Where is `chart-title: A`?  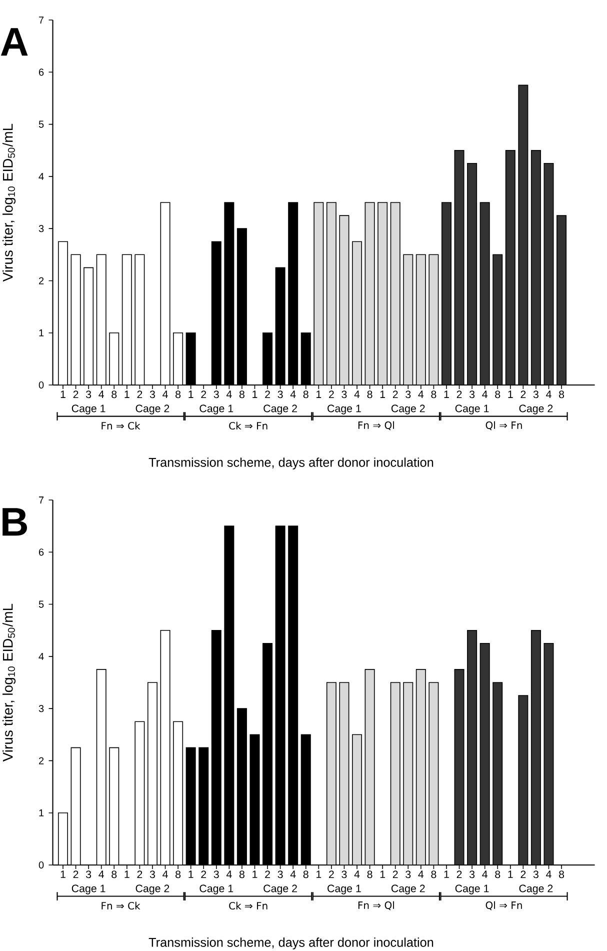 chart-title: A is located at coordinates (14, 42).